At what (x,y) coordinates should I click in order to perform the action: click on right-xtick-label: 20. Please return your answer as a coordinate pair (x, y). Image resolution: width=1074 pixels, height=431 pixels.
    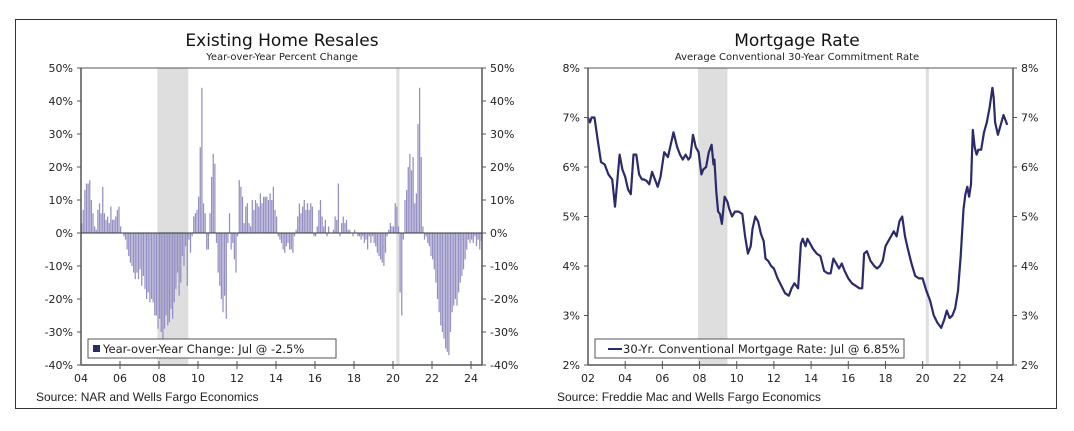
    Looking at the image, I should click on (923, 378).